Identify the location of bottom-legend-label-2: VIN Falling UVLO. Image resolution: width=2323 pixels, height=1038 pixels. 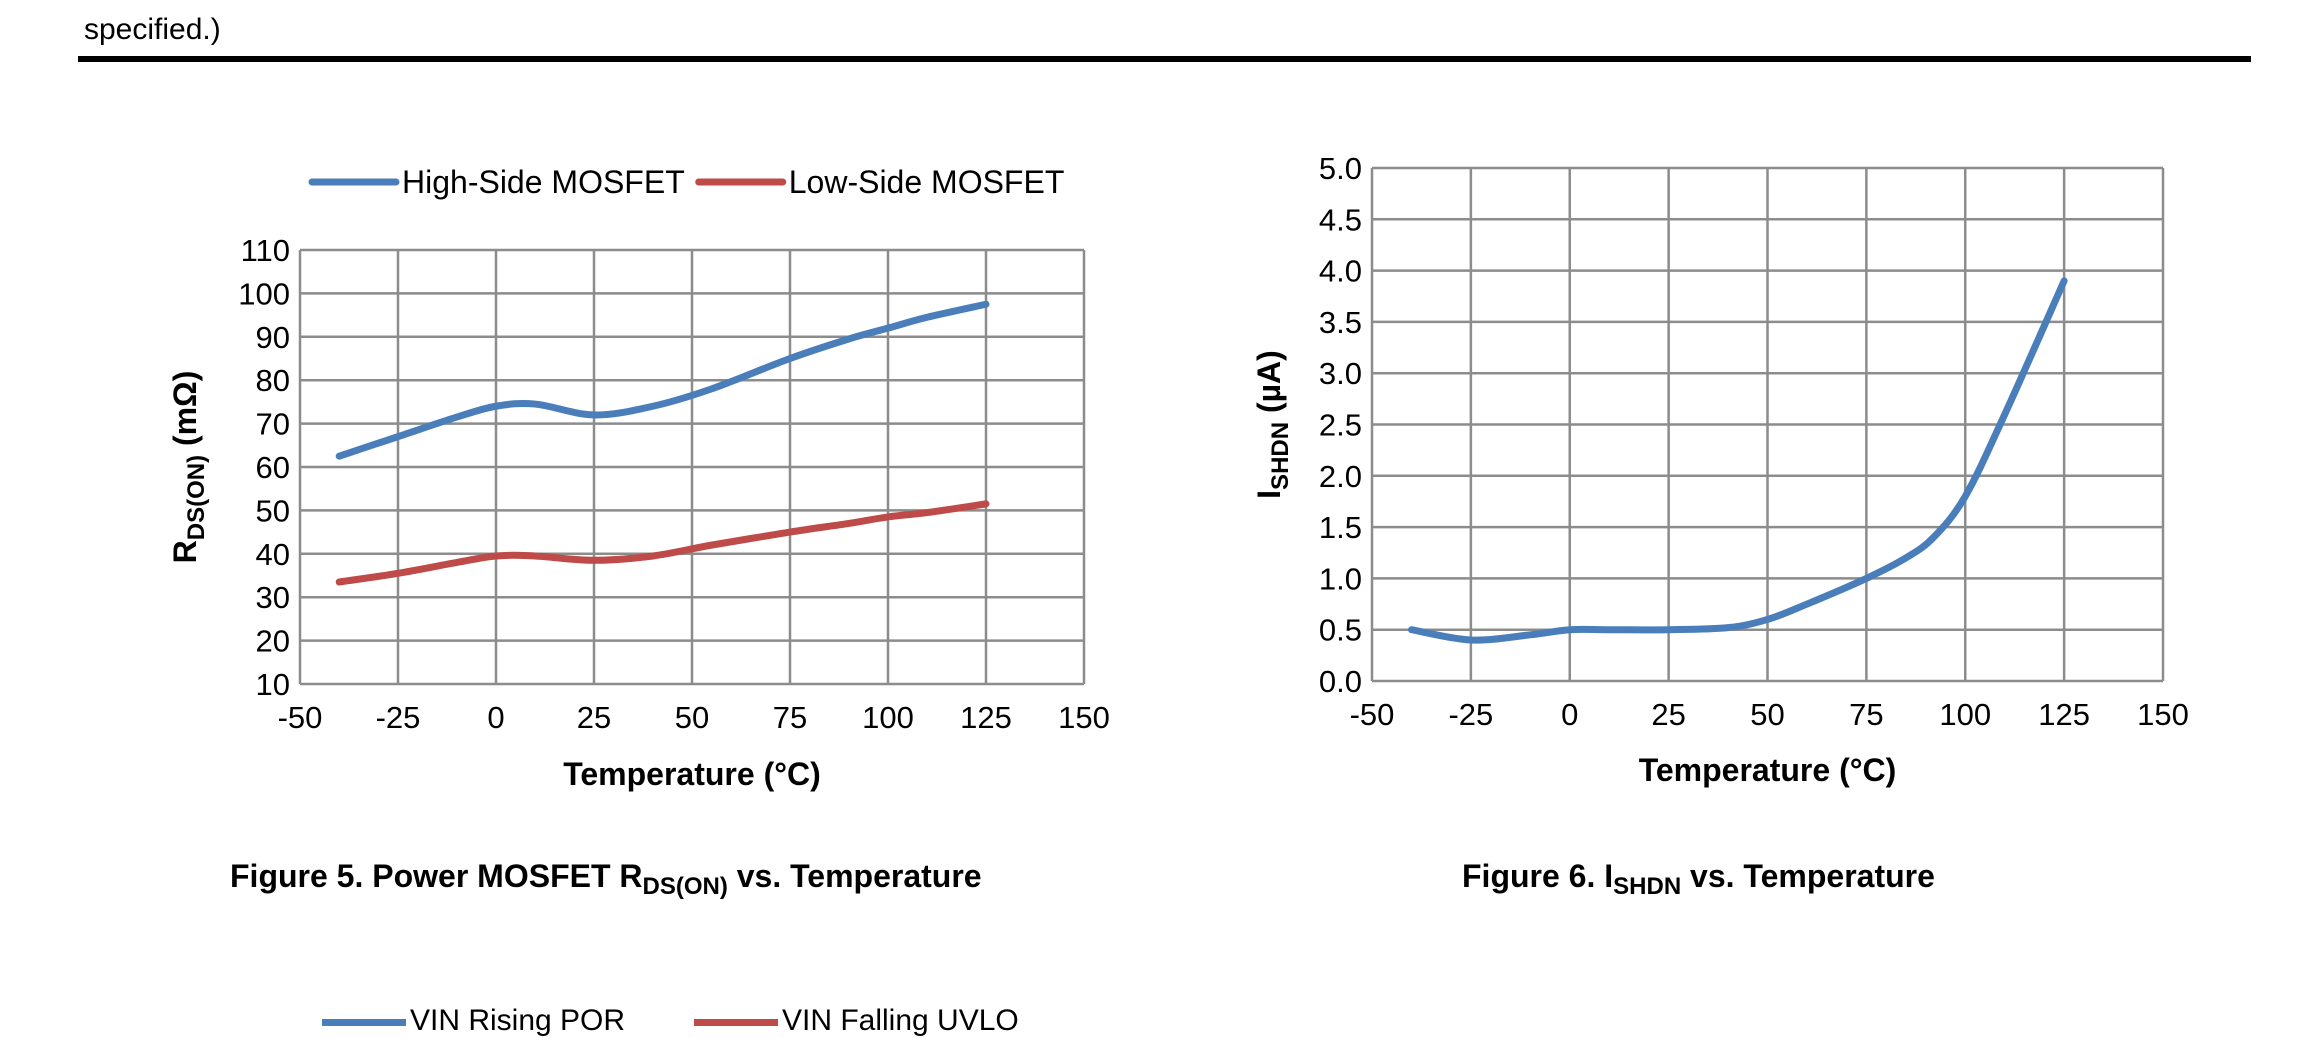
(900, 1020).